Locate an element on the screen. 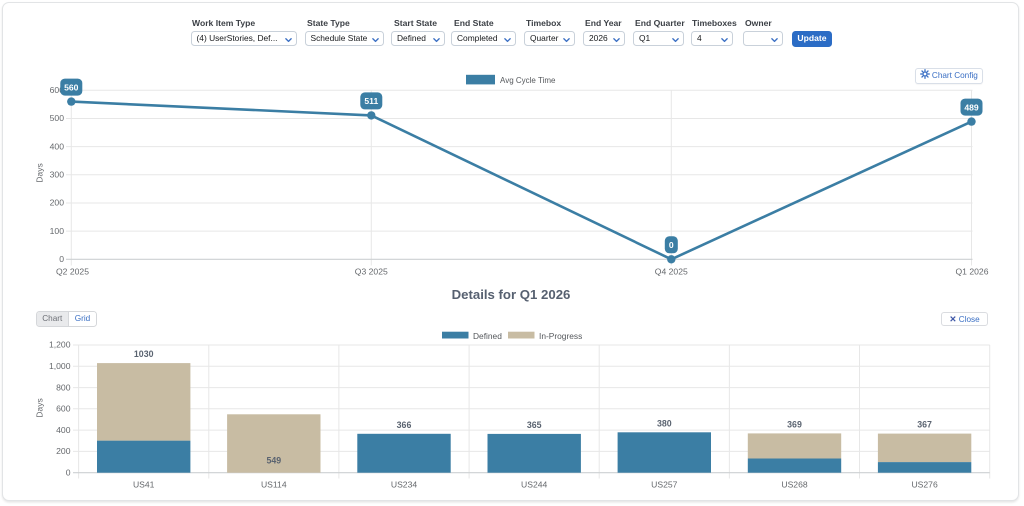  svg-text: 366 is located at coordinates (404, 425).